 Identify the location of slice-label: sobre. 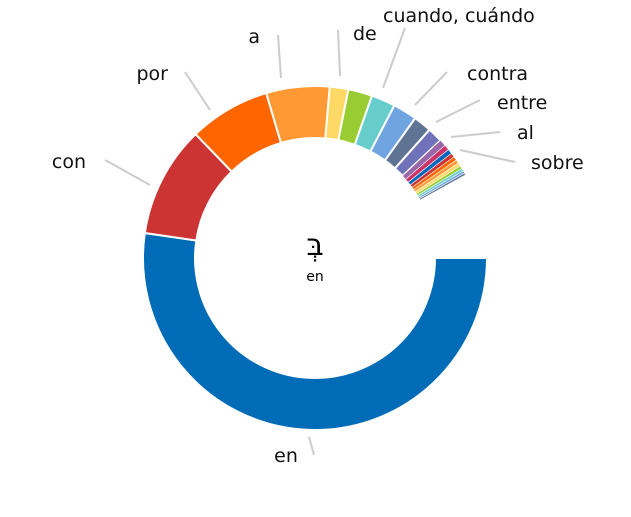
(557, 163).